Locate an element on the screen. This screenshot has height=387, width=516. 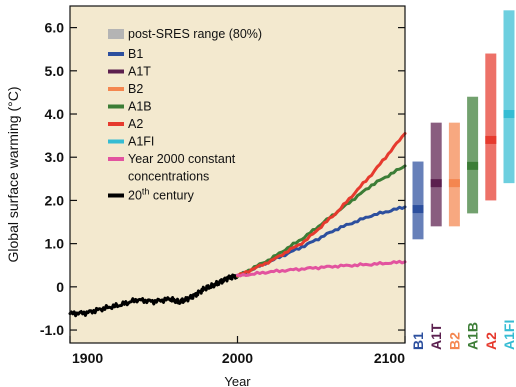
legend-label-a1fi: A1FI is located at coordinates (141, 142).